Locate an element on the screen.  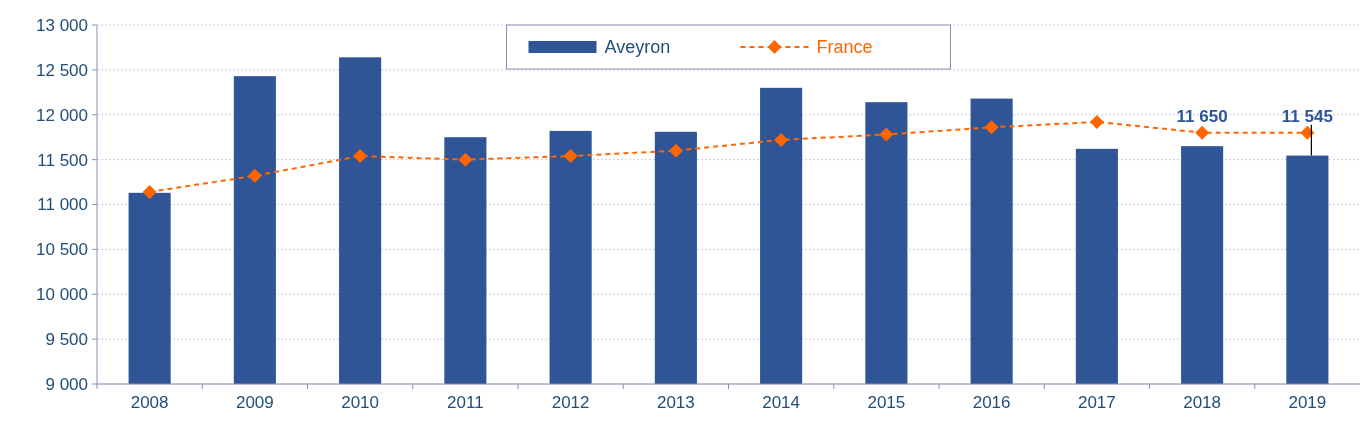
data-label: 11 650 is located at coordinates (1202, 116).